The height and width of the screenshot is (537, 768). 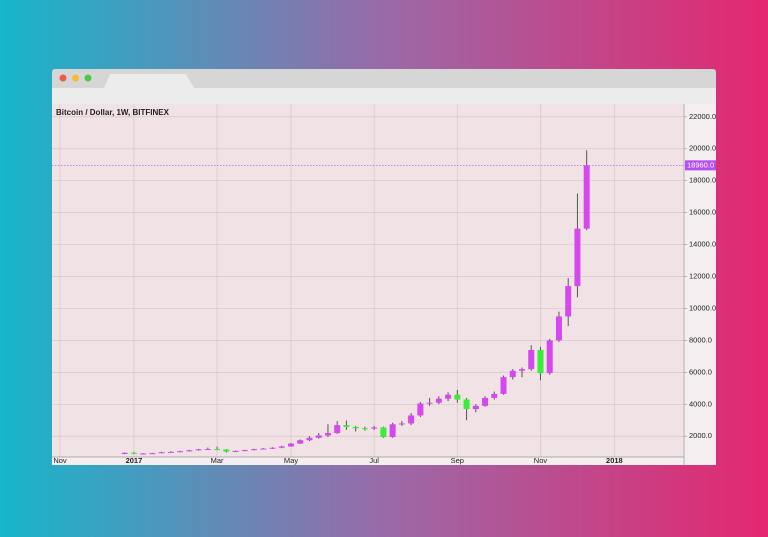 What do you see at coordinates (217, 460) in the screenshot?
I see `x-tick-label: Mar` at bounding box center [217, 460].